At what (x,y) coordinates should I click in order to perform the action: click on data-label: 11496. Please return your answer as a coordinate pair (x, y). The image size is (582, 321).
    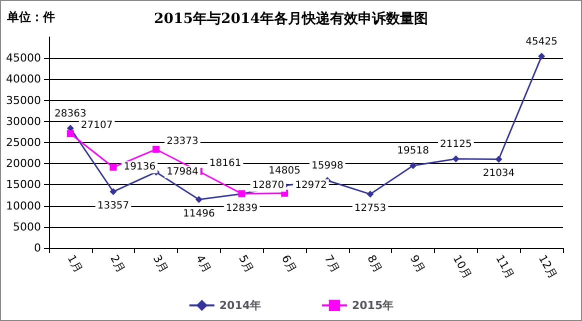
    Looking at the image, I should click on (199, 214).